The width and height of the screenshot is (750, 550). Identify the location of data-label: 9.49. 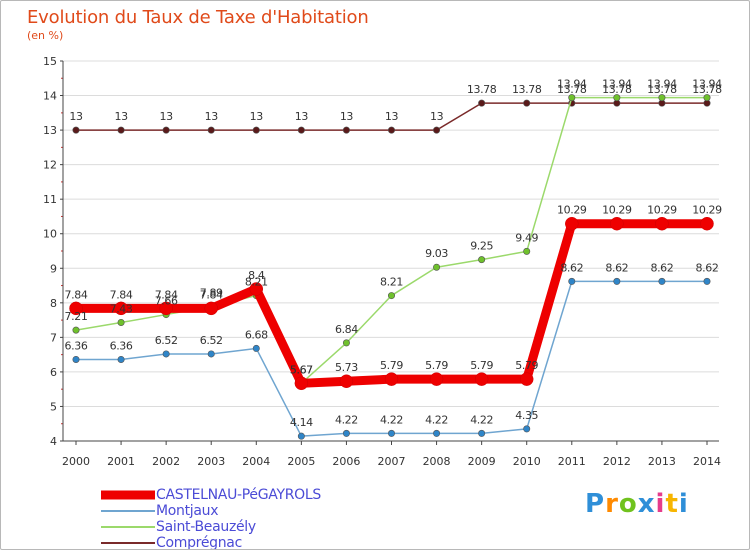
(526, 237).